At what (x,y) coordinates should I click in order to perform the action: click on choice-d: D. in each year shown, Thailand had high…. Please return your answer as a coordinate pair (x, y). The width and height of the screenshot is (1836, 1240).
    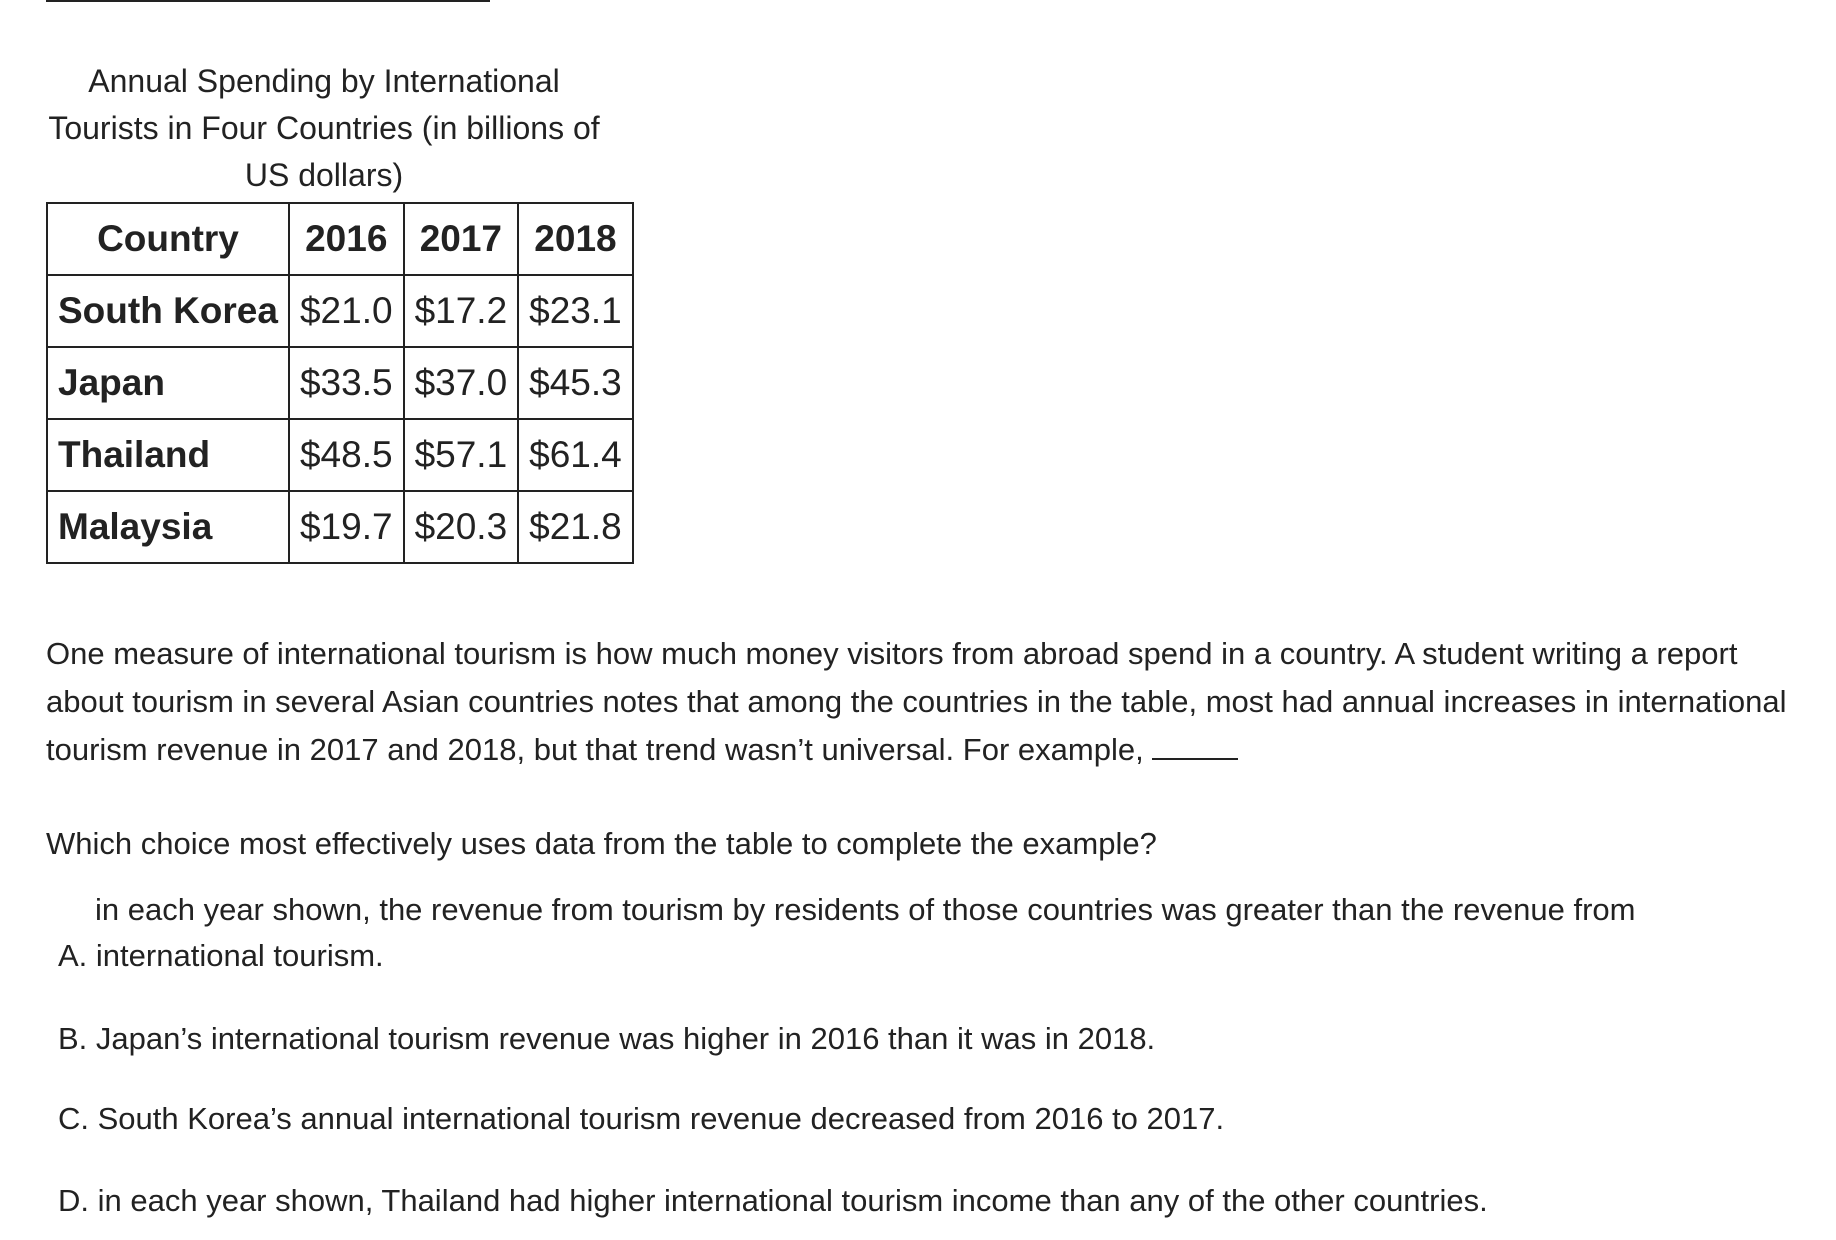
    Looking at the image, I should click on (773, 1201).